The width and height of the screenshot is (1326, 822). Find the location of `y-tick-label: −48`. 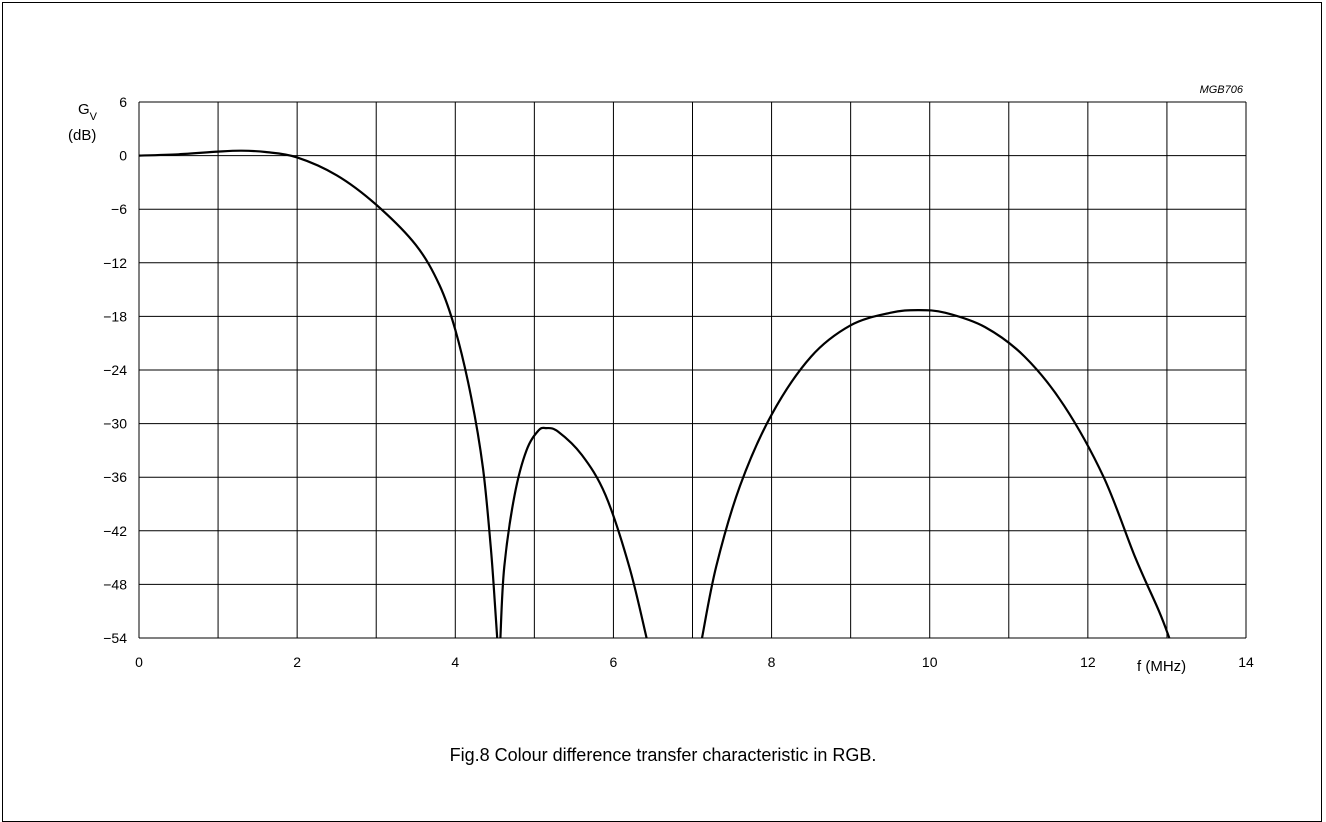

y-tick-label: −48 is located at coordinates (115, 584).